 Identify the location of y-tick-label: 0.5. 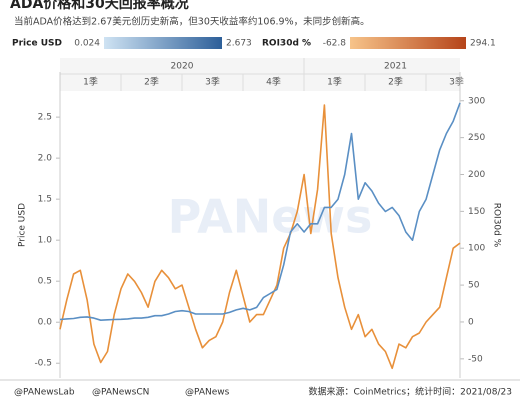
(45, 282).